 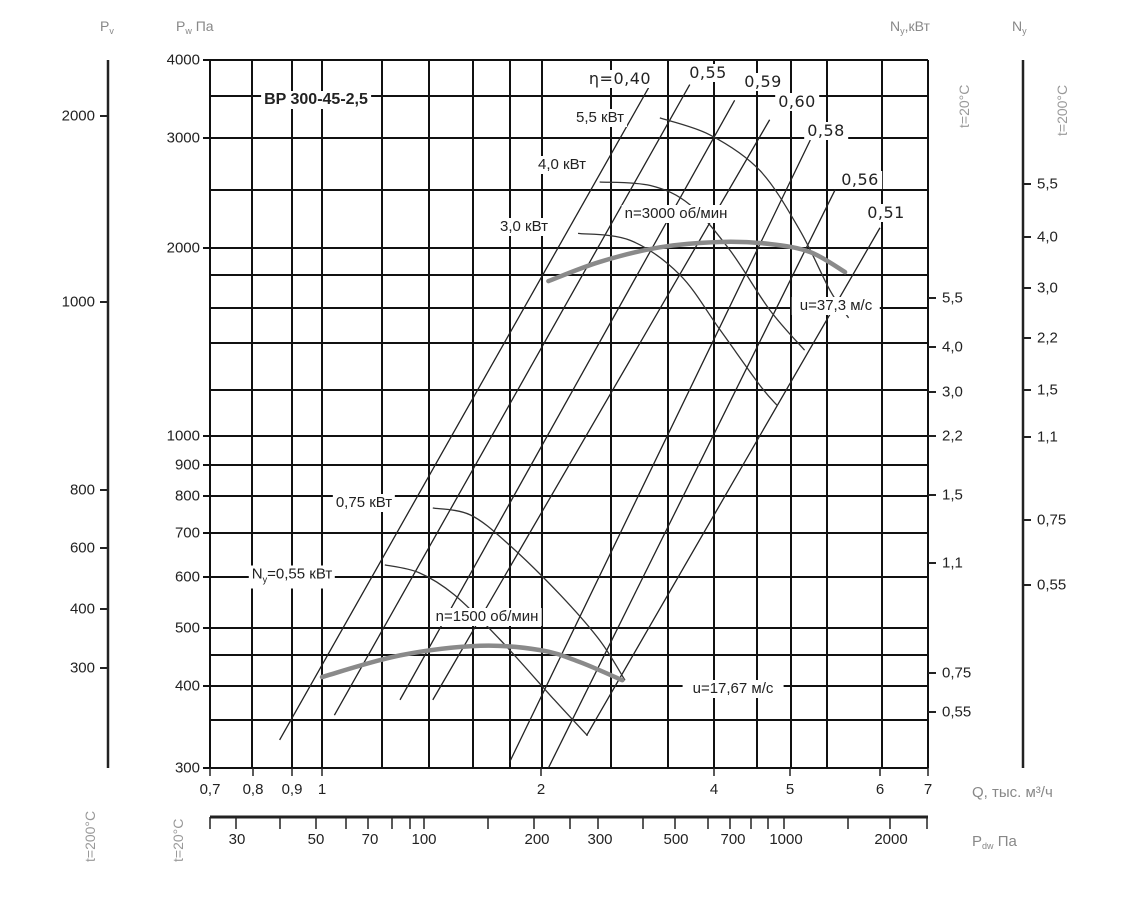 What do you see at coordinates (1047, 237) in the screenshot?
I see `ny-200-tick-label: 4,0` at bounding box center [1047, 237].